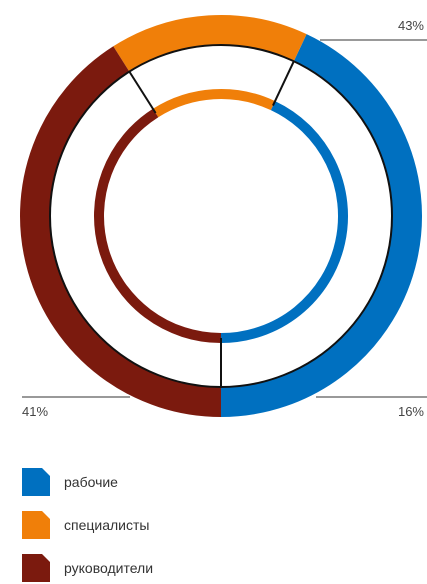  What do you see at coordinates (91, 482) in the screenshot?
I see `legend-label-workers: рабочие` at bounding box center [91, 482].